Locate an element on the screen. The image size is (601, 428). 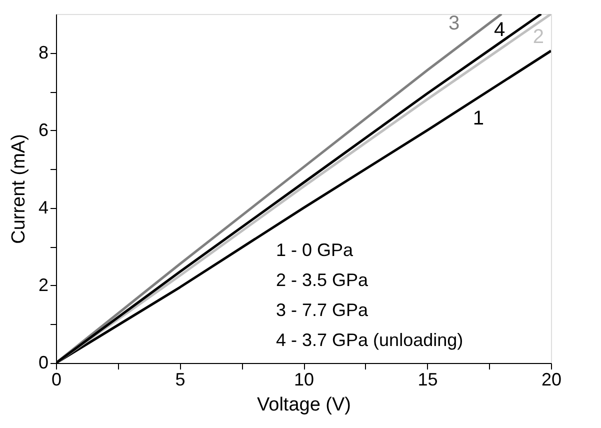
y-tick-label: 4 is located at coordinates (43, 207).